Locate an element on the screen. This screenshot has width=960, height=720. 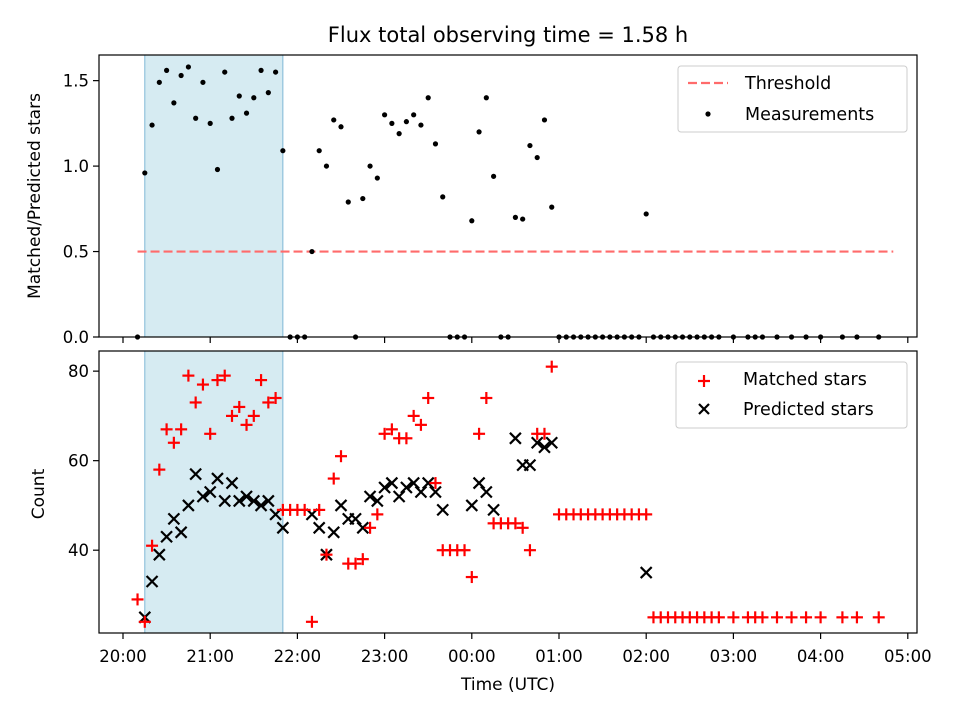
x-tick-label: 23:00 is located at coordinates (385, 656).